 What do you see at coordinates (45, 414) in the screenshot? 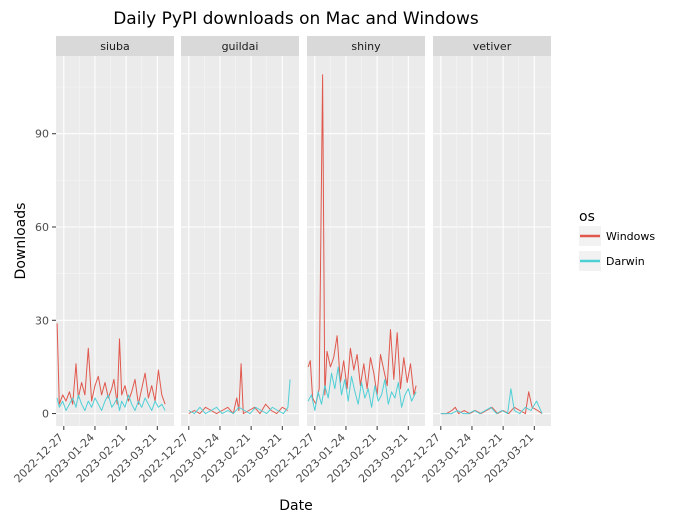
I see `y-tick-label: 0` at bounding box center [45, 414].